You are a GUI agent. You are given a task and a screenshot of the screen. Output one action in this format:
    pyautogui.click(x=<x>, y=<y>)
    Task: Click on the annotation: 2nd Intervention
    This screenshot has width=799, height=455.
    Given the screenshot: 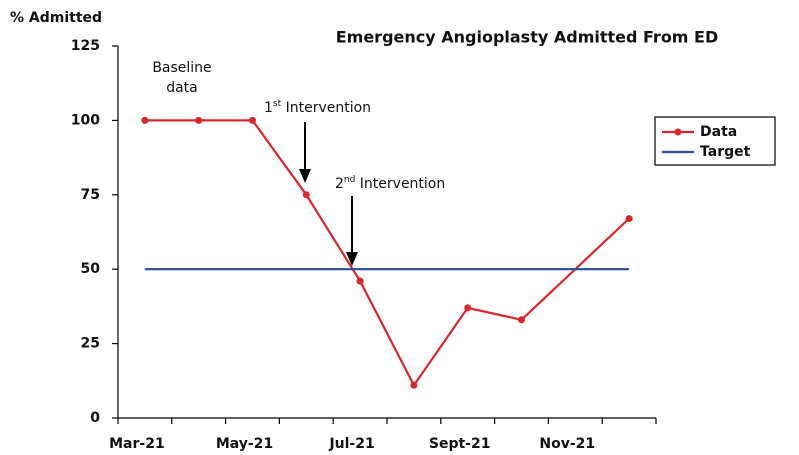 What is the action you would take?
    pyautogui.click(x=390, y=184)
    